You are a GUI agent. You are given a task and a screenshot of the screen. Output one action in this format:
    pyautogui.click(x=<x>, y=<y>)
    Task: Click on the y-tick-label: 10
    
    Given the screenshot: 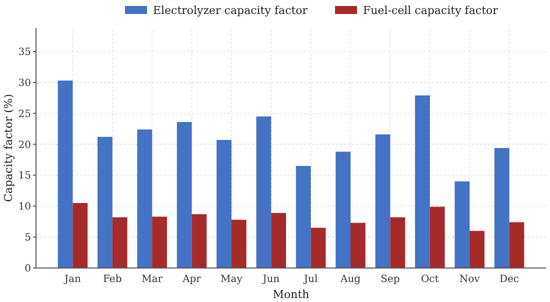 What is the action you would take?
    pyautogui.click(x=24, y=207)
    